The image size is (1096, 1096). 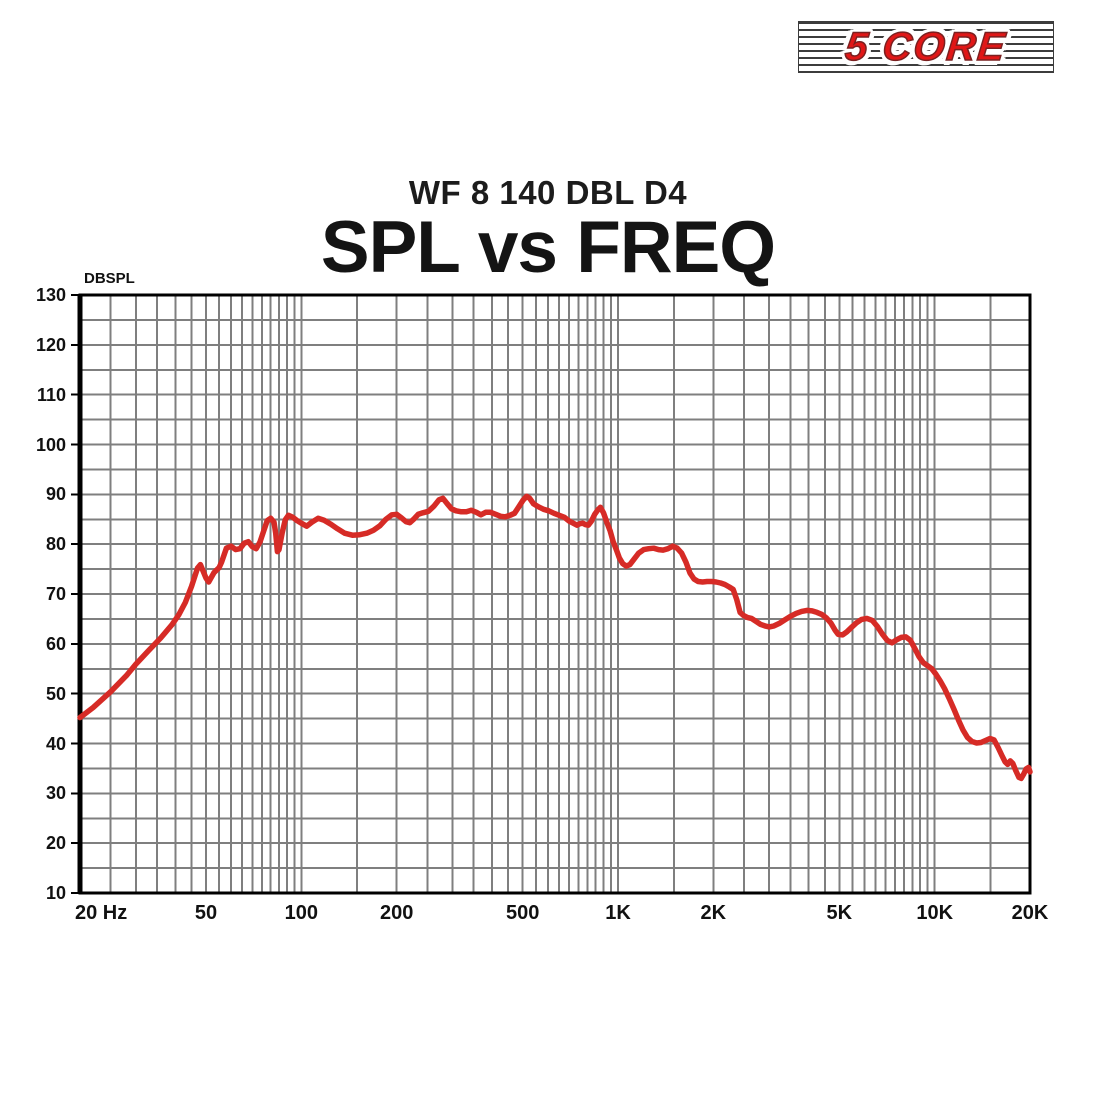 I want to click on y-axis-unit-label: DBSPL, so click(x=109, y=278).